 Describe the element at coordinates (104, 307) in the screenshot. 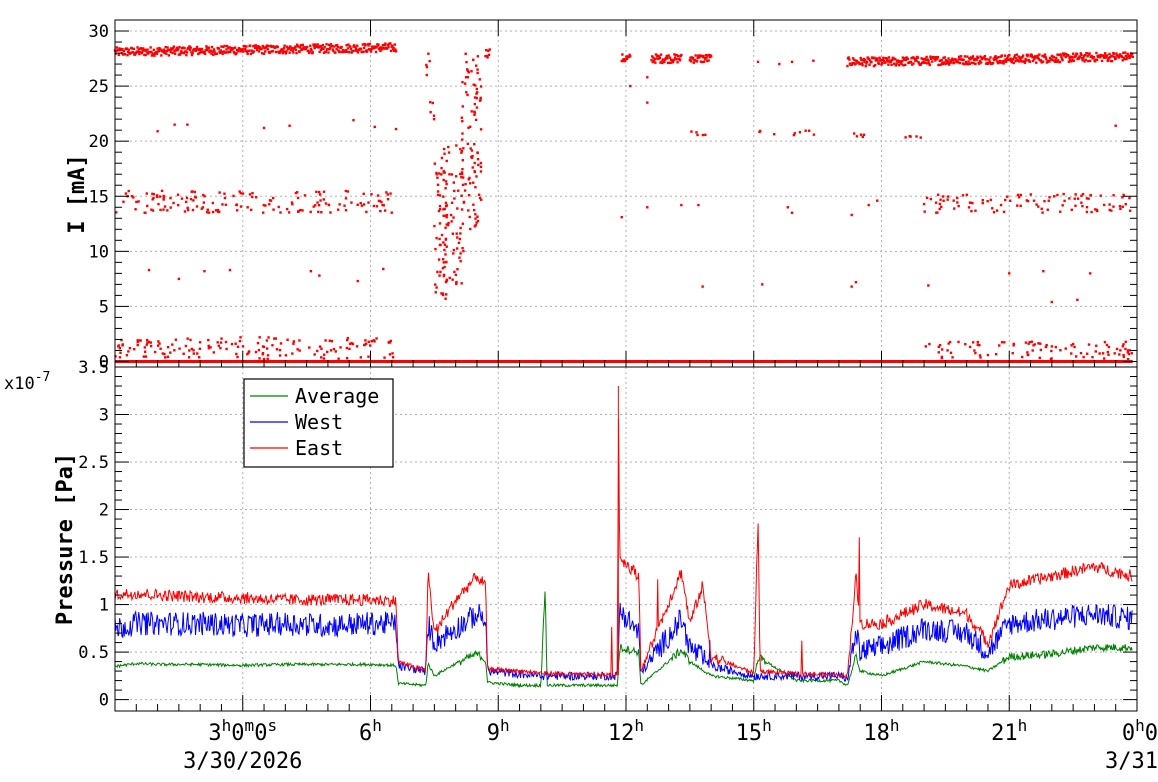

I see `current-y-tick-label: 5` at that location.